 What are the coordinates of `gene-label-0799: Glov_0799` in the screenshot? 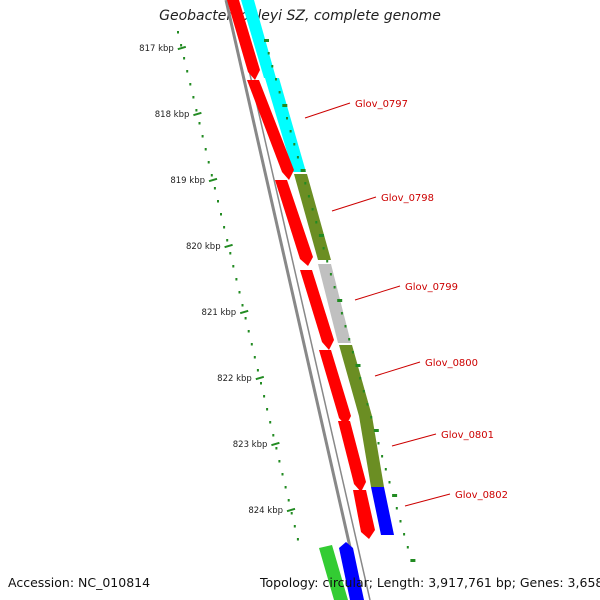 It's located at (431, 287).